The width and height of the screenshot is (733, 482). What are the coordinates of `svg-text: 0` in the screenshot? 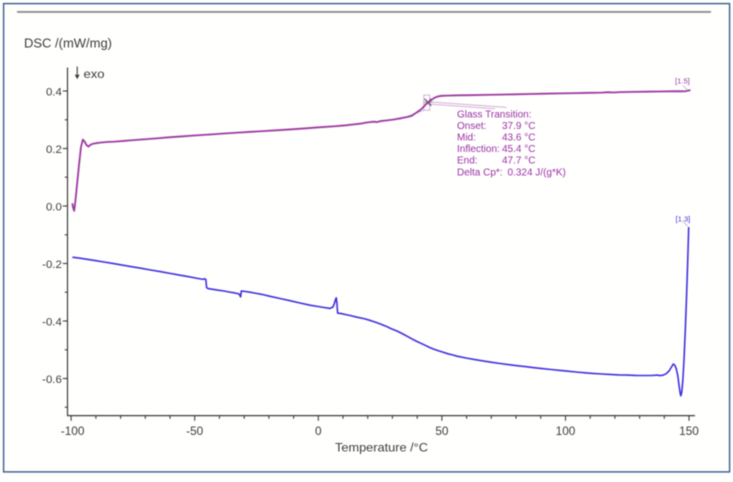 It's located at (318, 431).